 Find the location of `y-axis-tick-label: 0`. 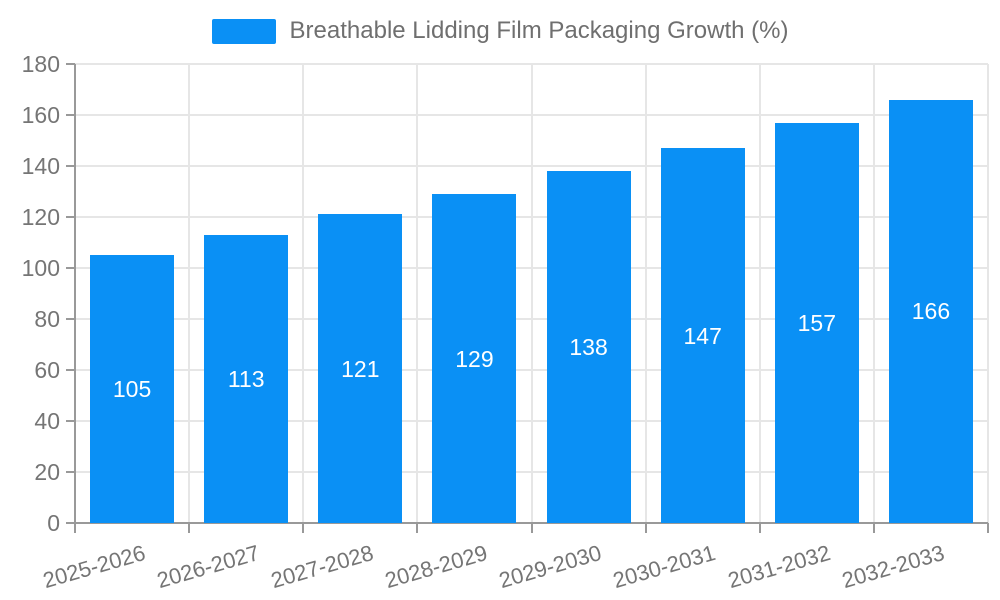

y-axis-tick-label: 0 is located at coordinates (53, 523).